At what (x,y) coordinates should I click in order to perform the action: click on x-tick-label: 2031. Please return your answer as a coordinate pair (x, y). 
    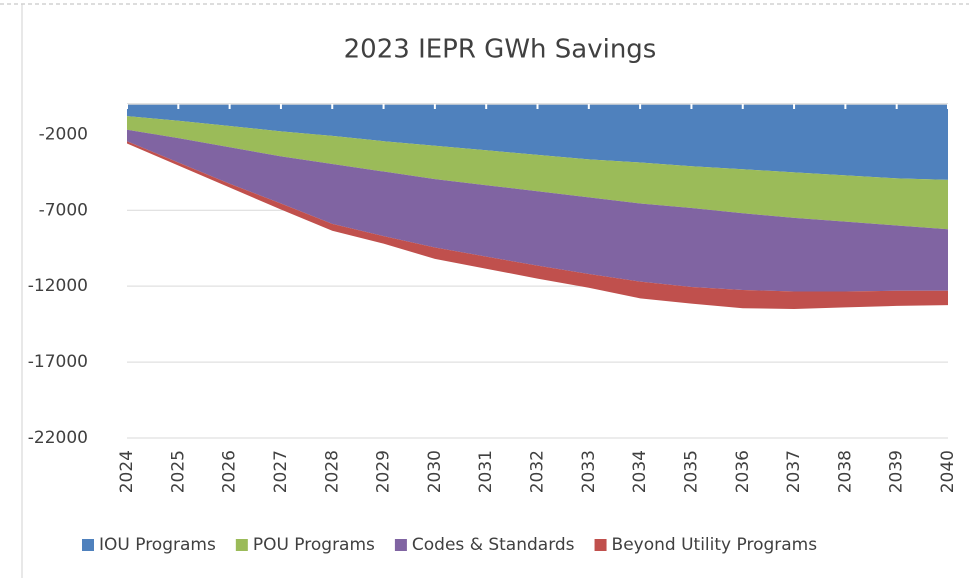
    Looking at the image, I should click on (486, 471).